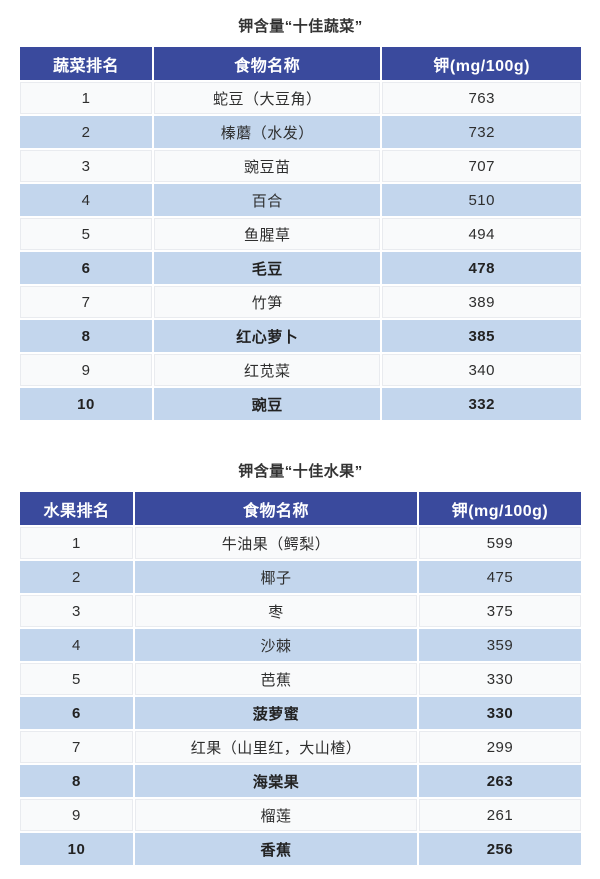  What do you see at coordinates (267, 166) in the screenshot?
I see `food-name-cell: 豌豆苗` at bounding box center [267, 166].